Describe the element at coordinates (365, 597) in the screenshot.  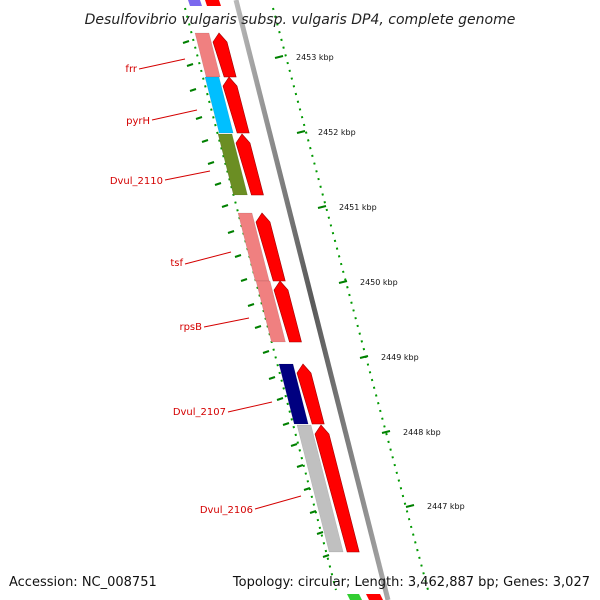
I see `partial-gene-bottom` at that location.